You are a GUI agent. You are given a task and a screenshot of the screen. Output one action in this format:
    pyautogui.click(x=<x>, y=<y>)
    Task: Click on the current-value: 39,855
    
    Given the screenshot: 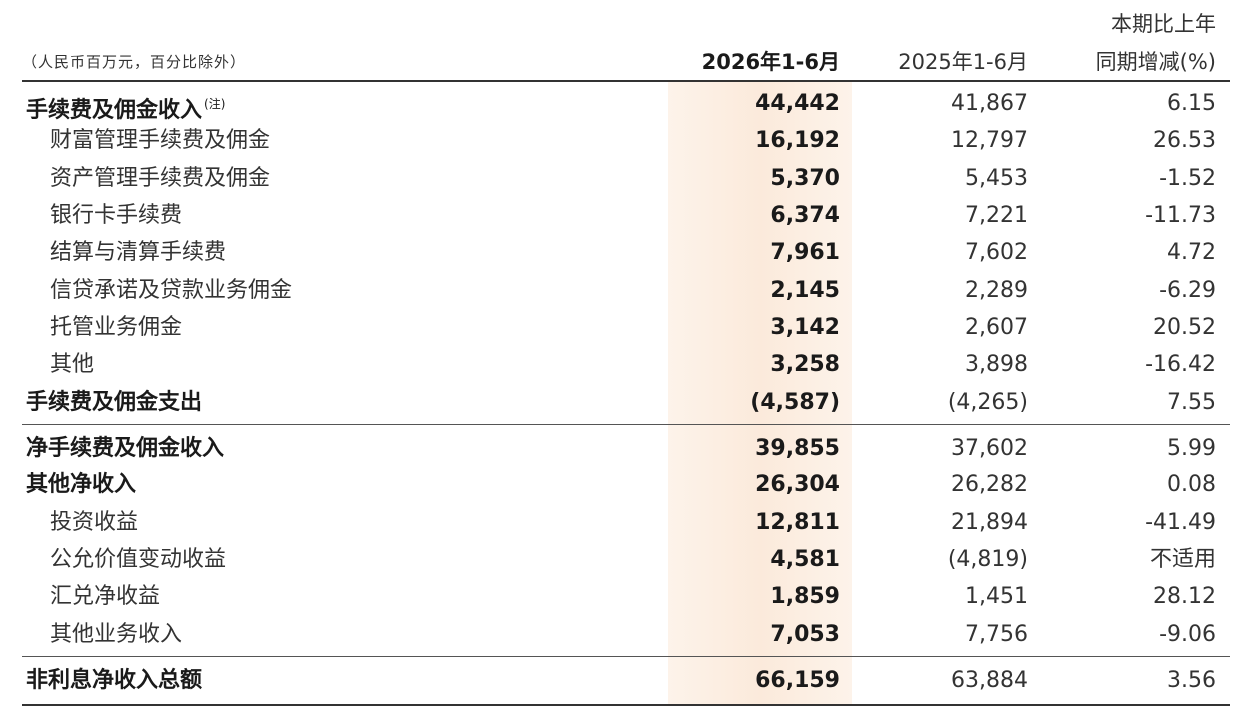 What is the action you would take?
    pyautogui.click(x=797, y=448)
    